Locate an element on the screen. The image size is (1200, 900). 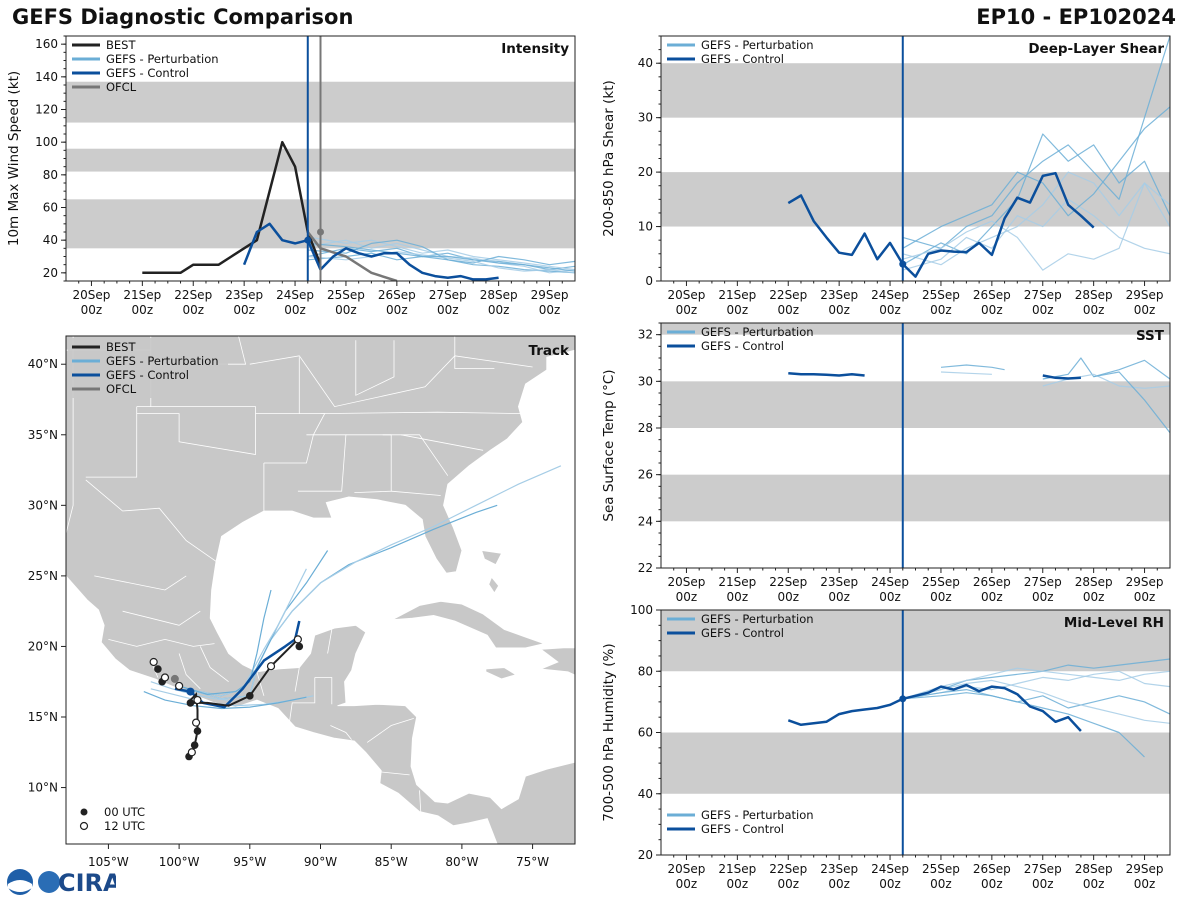
panel-title: SST is located at coordinates (1150, 336).